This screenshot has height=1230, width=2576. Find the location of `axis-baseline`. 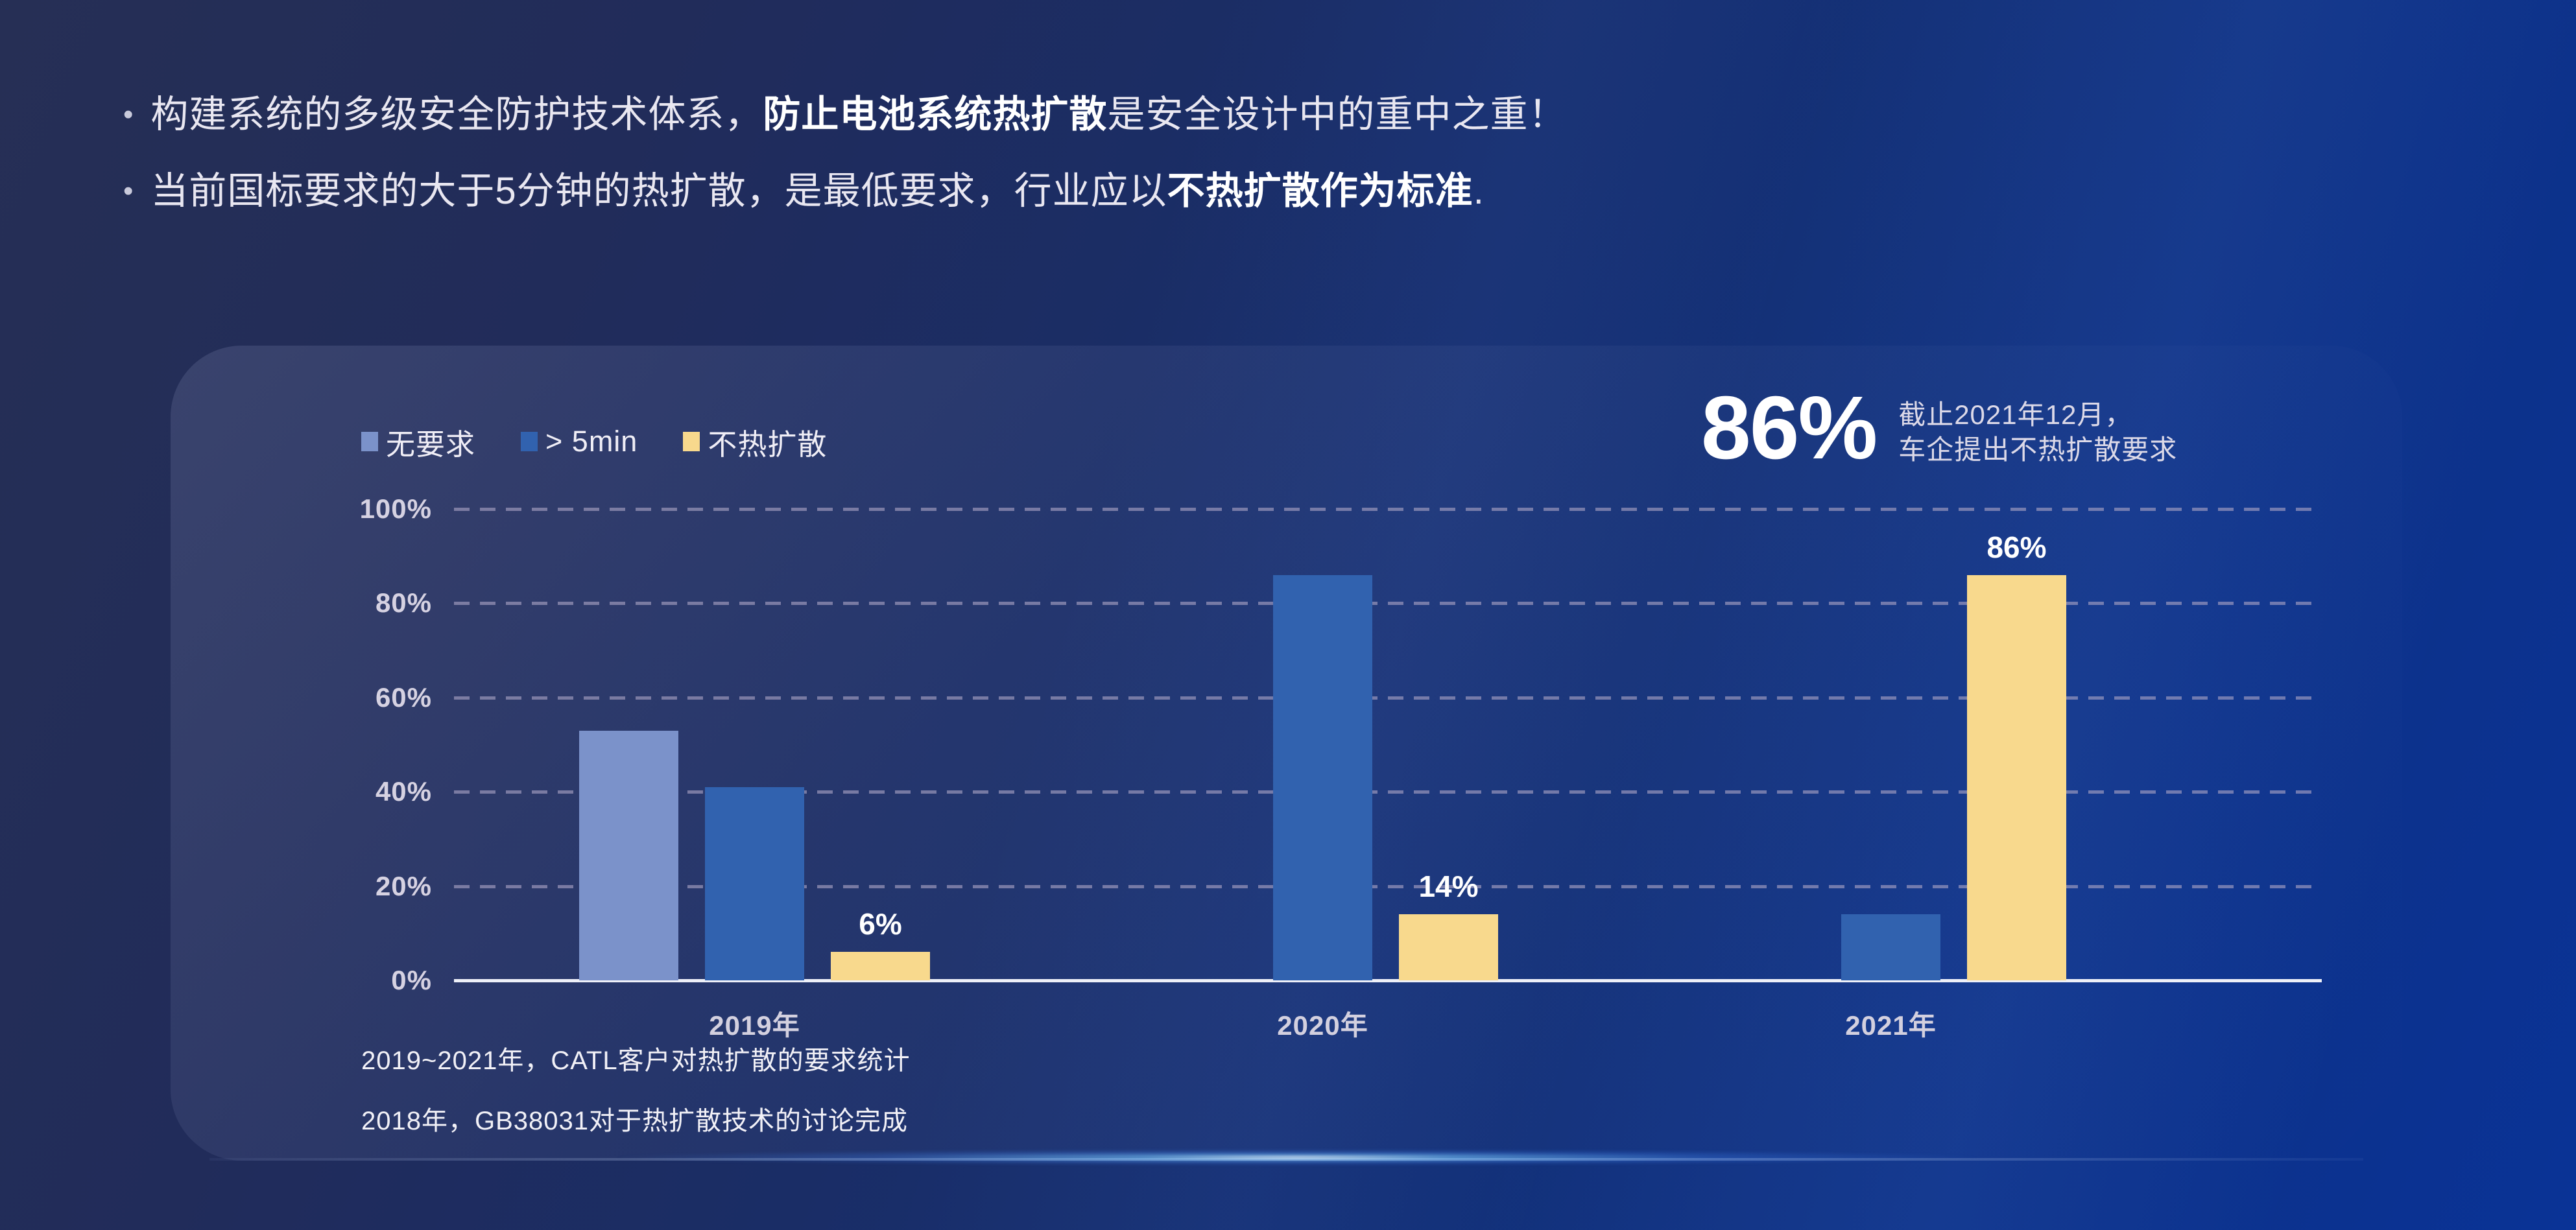

axis-baseline is located at coordinates (1388, 980).